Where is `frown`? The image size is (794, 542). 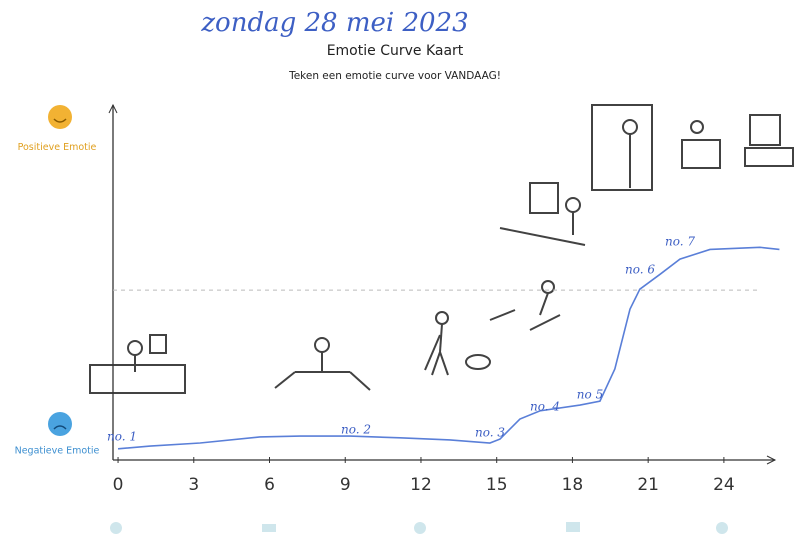 frown is located at coordinates (60, 427).